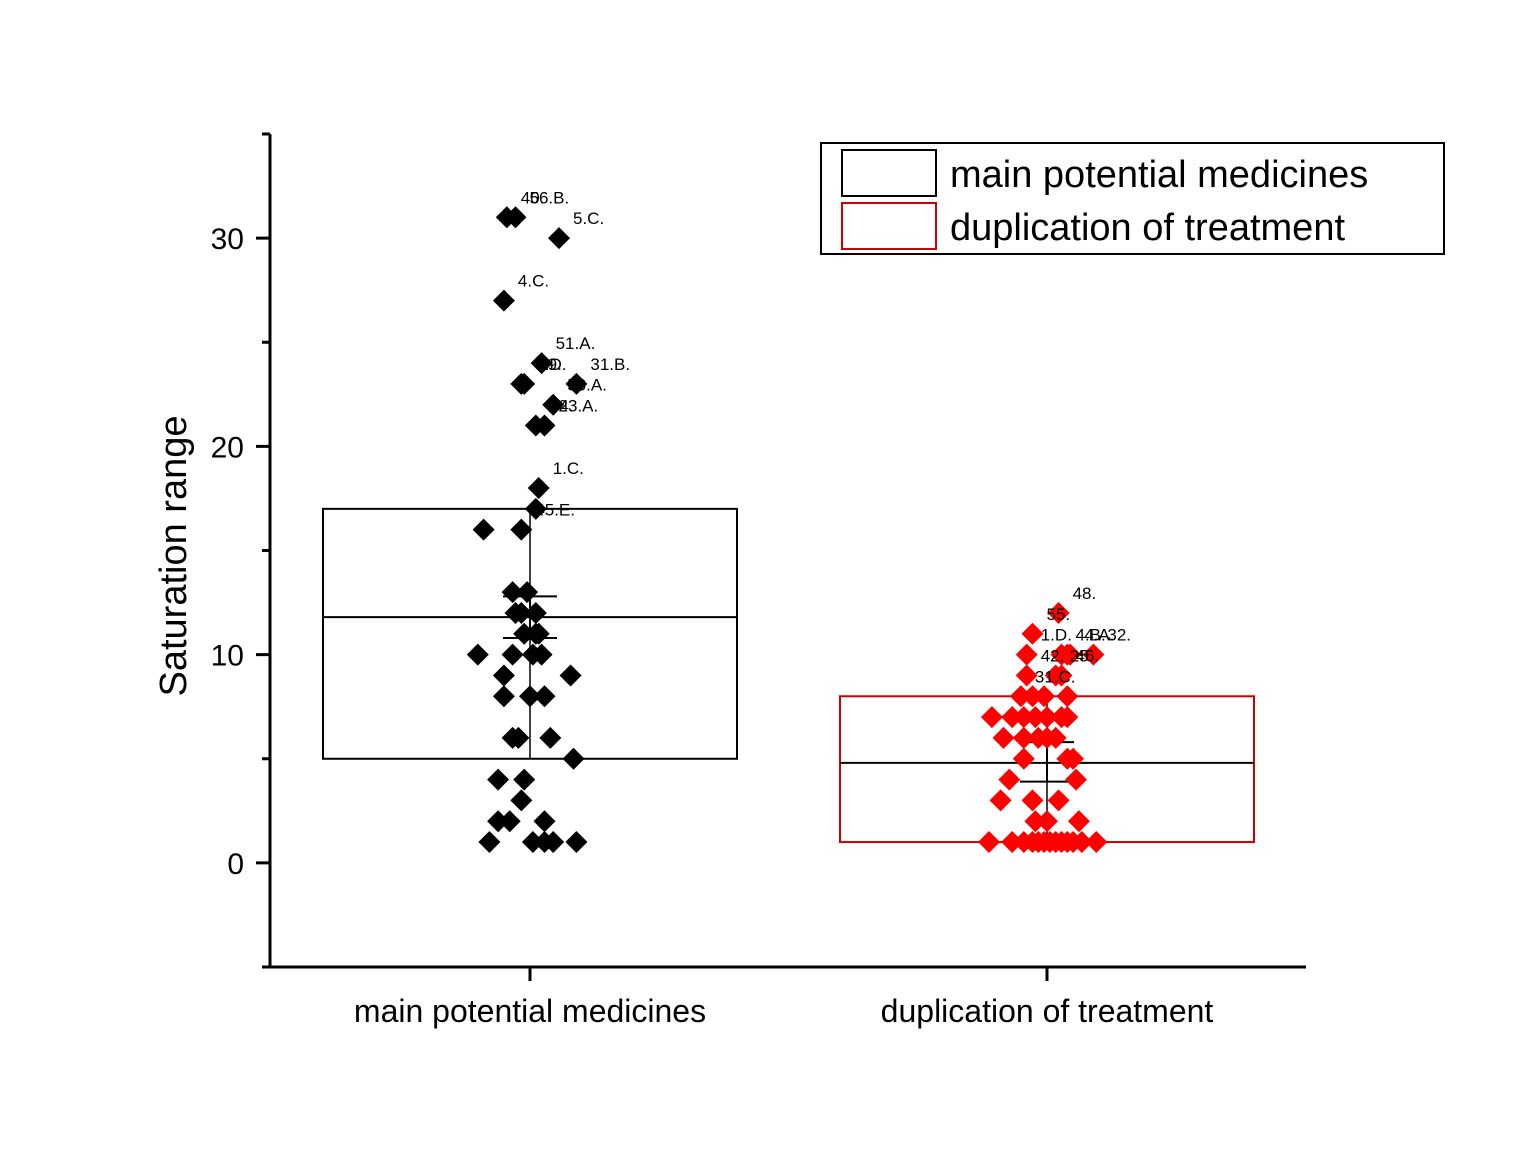 This screenshot has height=1160, width=1516. I want to click on data-point-label: 1.D., so click(1056, 635).